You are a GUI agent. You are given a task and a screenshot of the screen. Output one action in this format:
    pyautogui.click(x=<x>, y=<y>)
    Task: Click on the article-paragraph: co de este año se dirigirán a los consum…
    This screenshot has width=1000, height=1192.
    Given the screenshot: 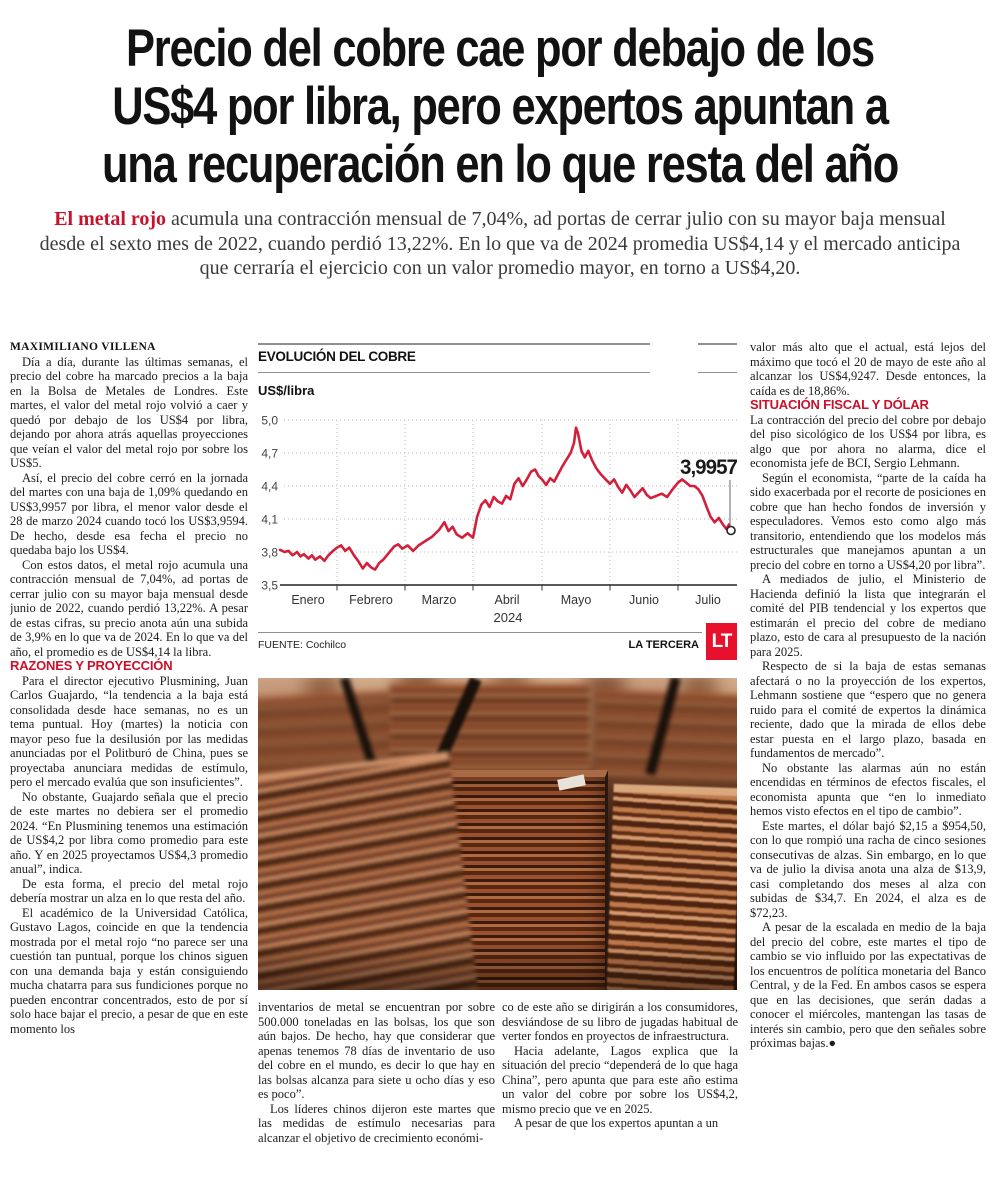 What is the action you would take?
    pyautogui.click(x=620, y=1021)
    